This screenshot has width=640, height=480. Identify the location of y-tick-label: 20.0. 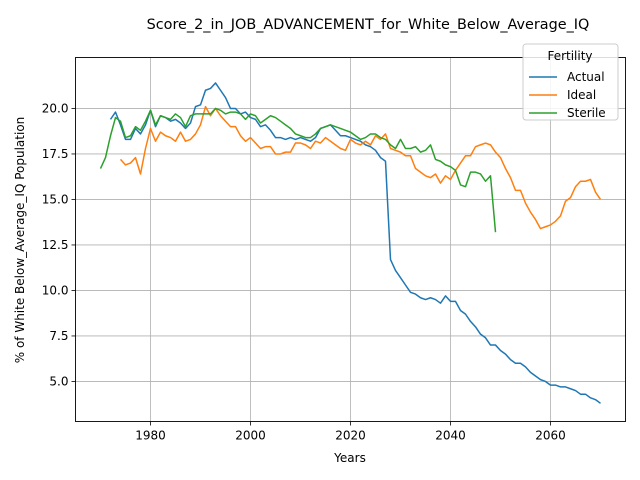
(55, 108).